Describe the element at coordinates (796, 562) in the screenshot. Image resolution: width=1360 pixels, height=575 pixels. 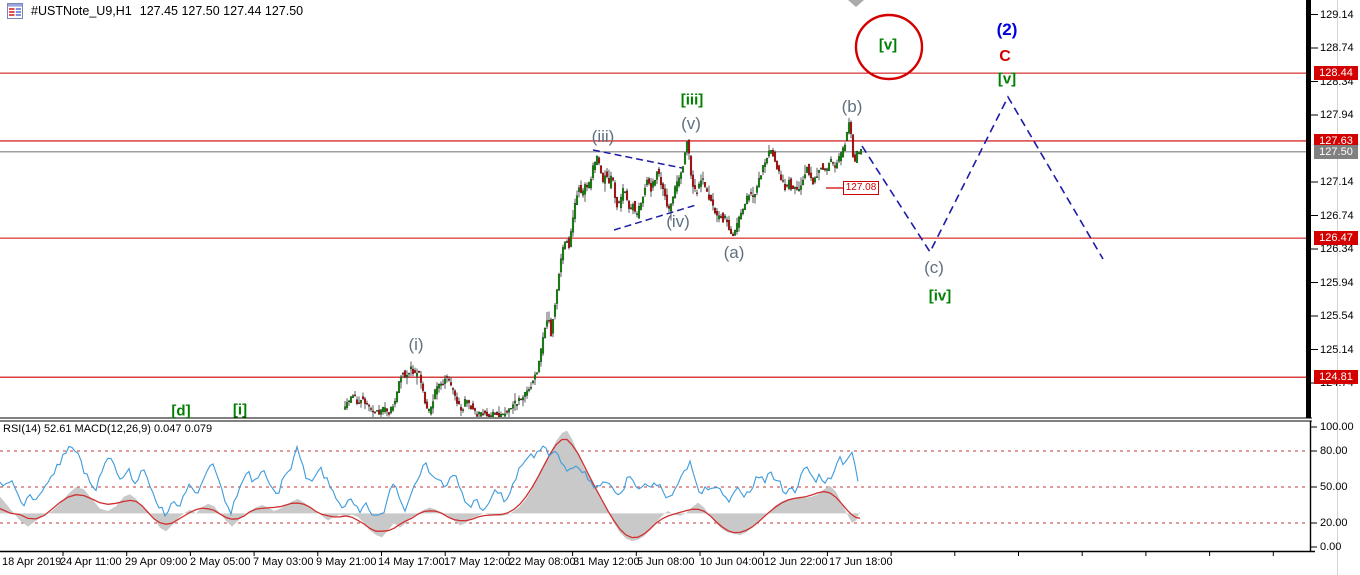
I see `time-axis-label: 12 Jun 22:00` at that location.